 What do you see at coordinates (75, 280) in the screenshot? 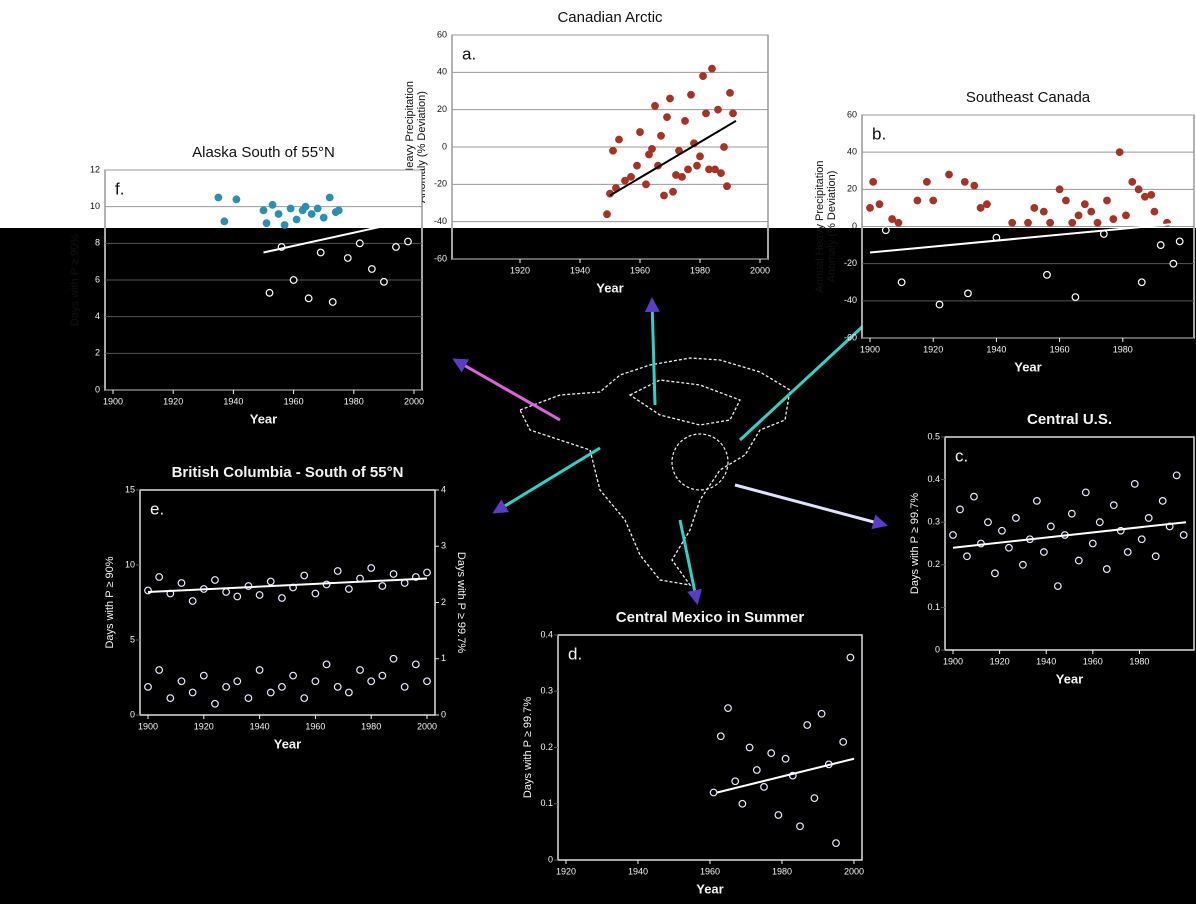
I see `y-axis-label: Days with P ≥ 90%` at bounding box center [75, 280].